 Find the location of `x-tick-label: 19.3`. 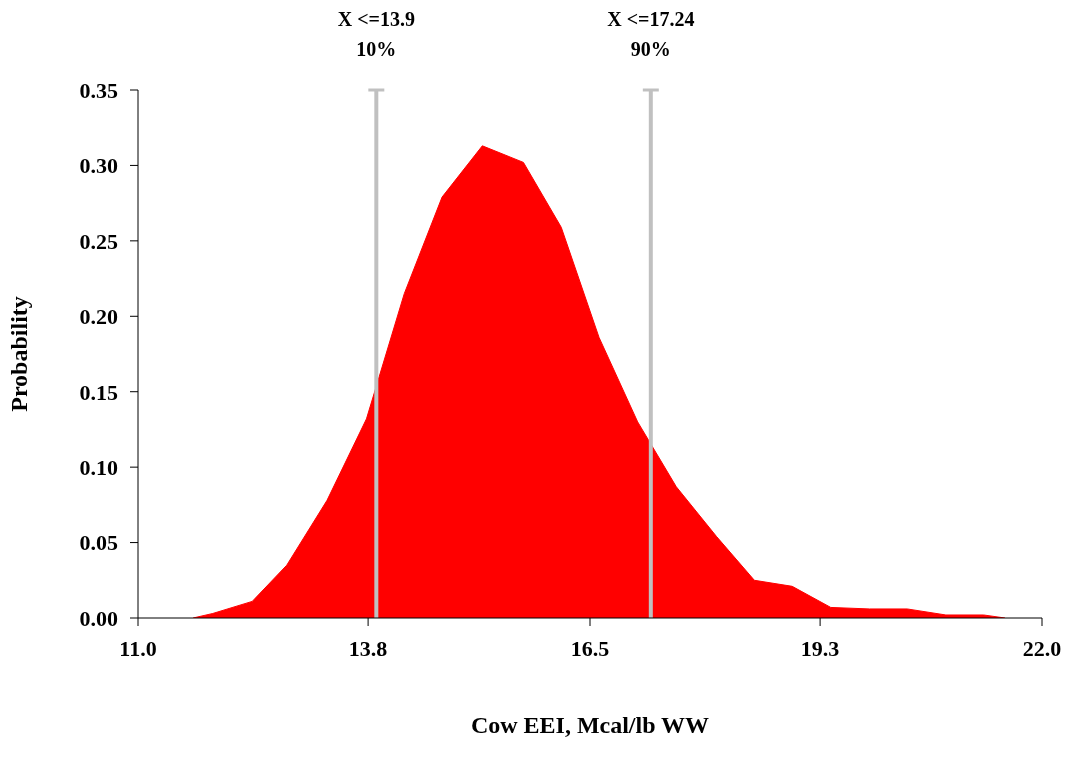

x-tick-label: 19.3 is located at coordinates (820, 648).